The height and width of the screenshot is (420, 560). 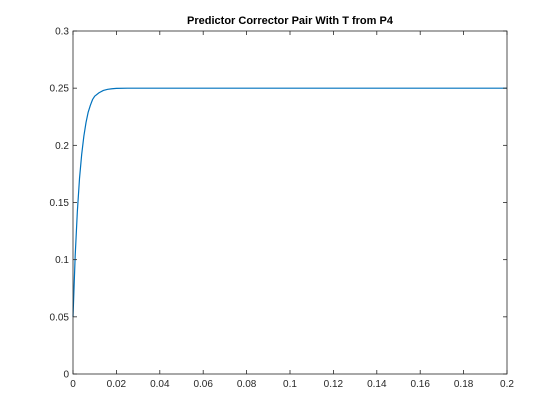 I want to click on y-tick-label: 0, so click(x=66, y=375).